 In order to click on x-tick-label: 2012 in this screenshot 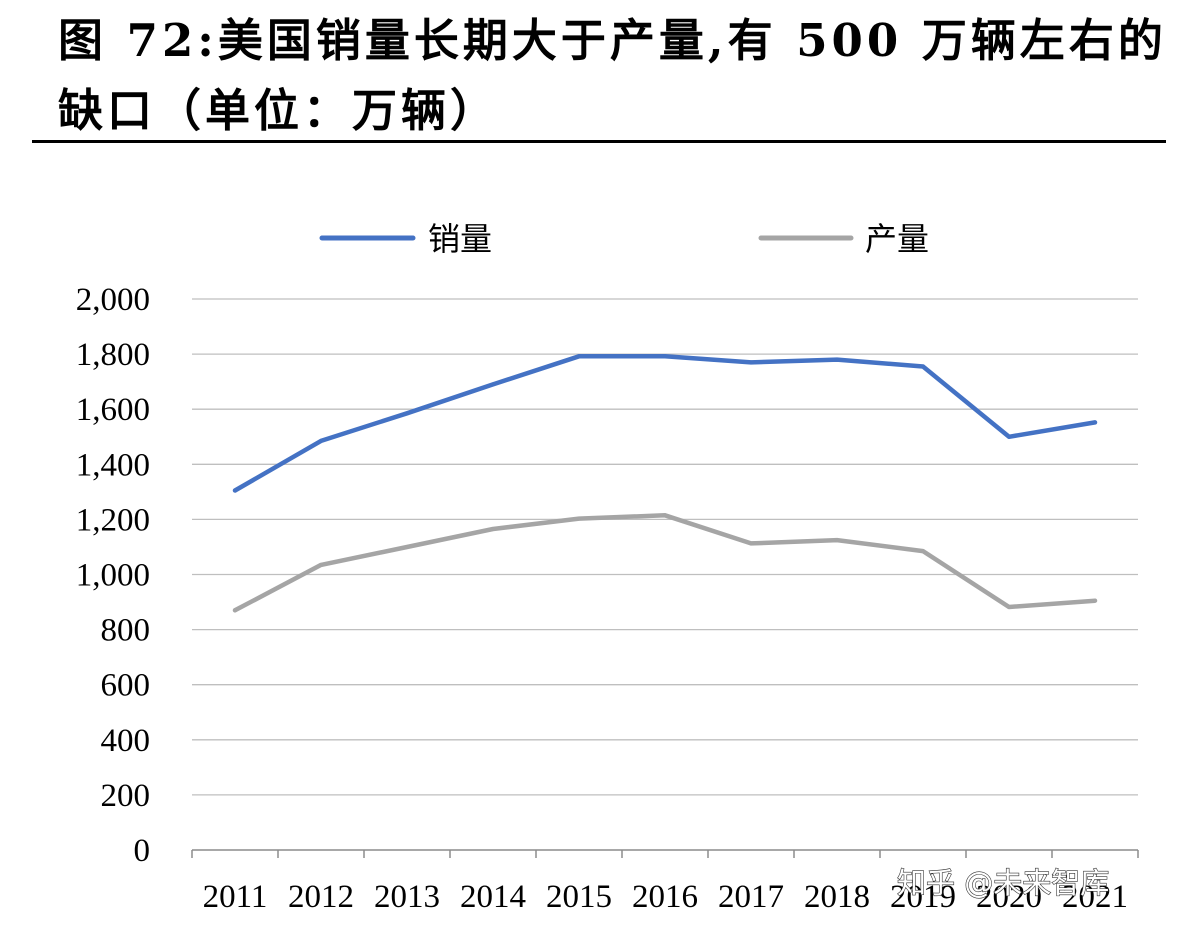, I will do `click(321, 897)`.